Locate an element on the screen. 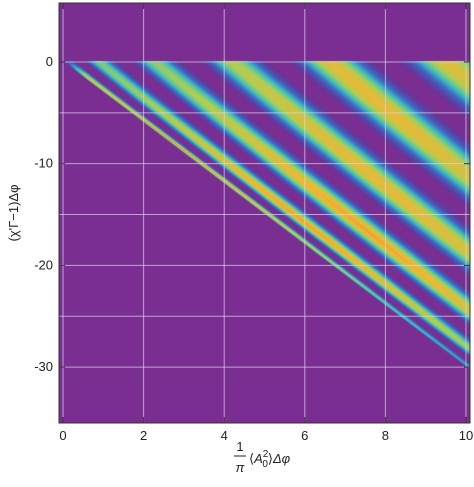  x-label-denominator: π is located at coordinates (240, 467).